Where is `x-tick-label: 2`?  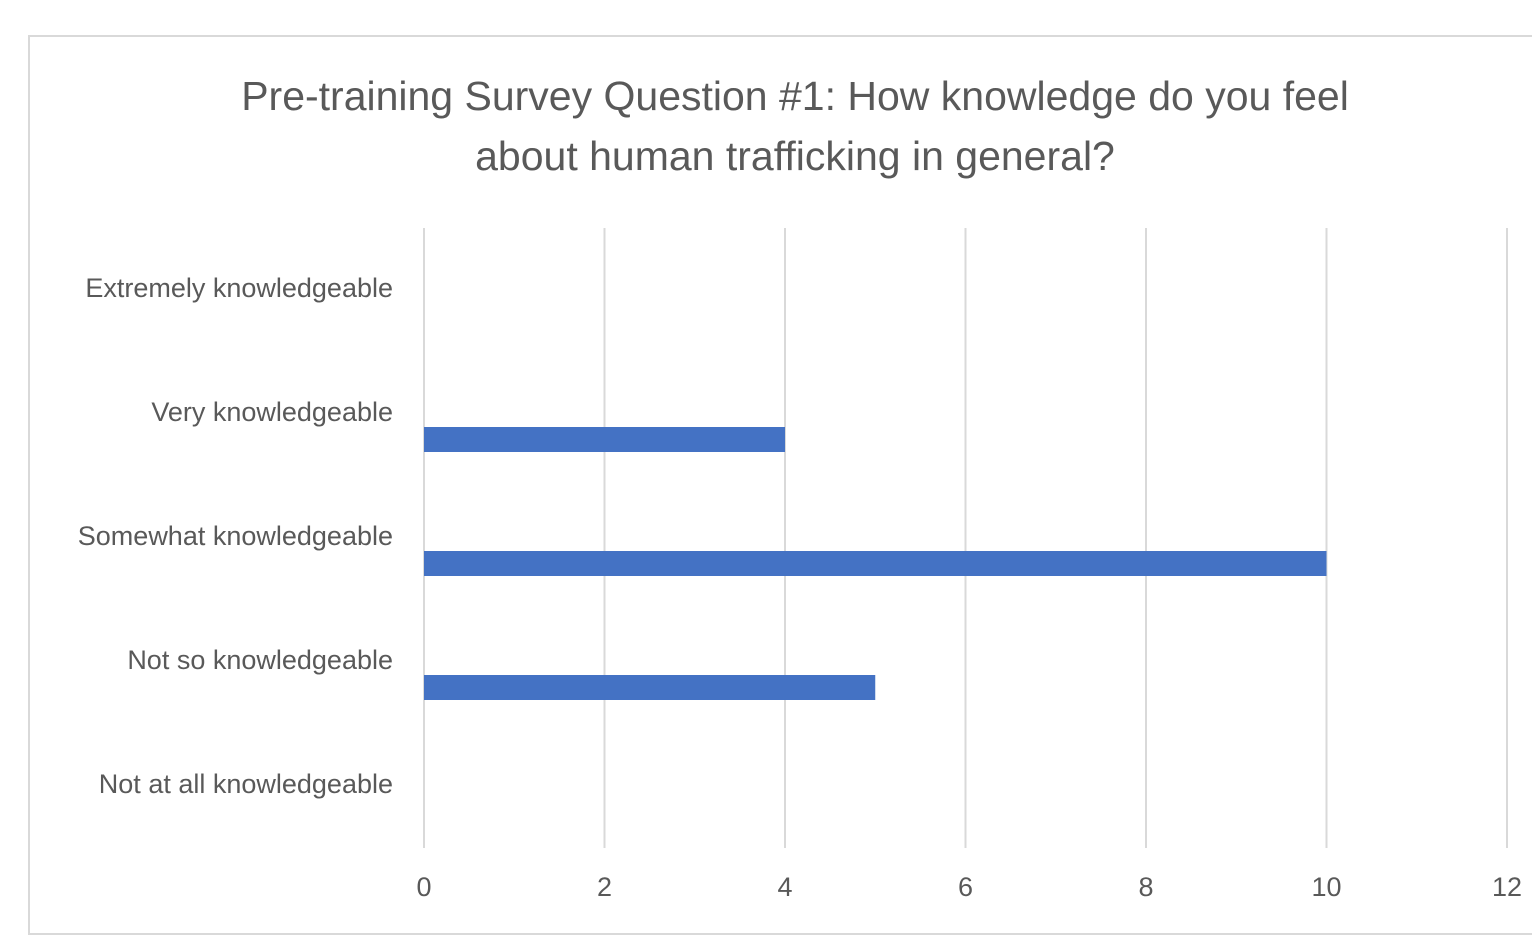
x-tick-label: 2 is located at coordinates (604, 887).